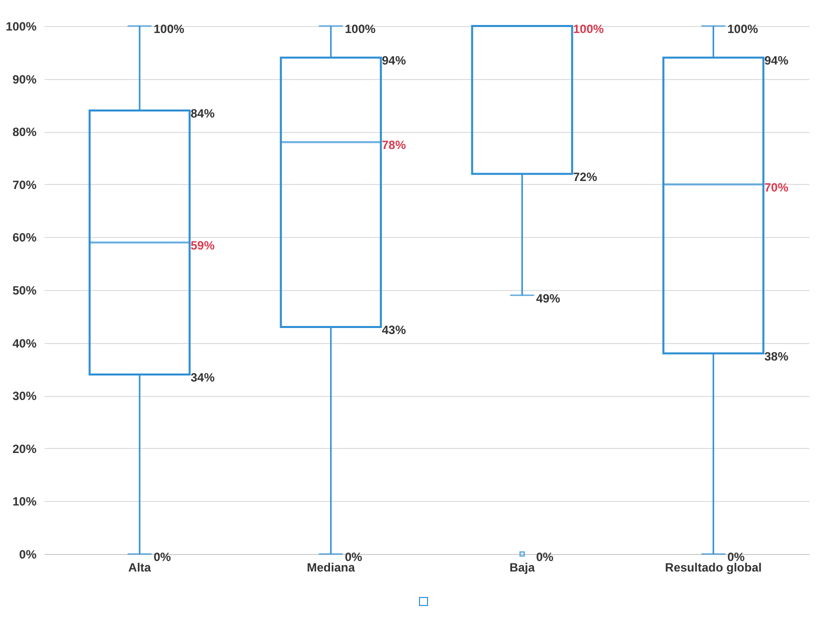 The width and height of the screenshot is (828, 622). What do you see at coordinates (24, 79) in the screenshot?
I see `y-tick-label: 90%` at bounding box center [24, 79].